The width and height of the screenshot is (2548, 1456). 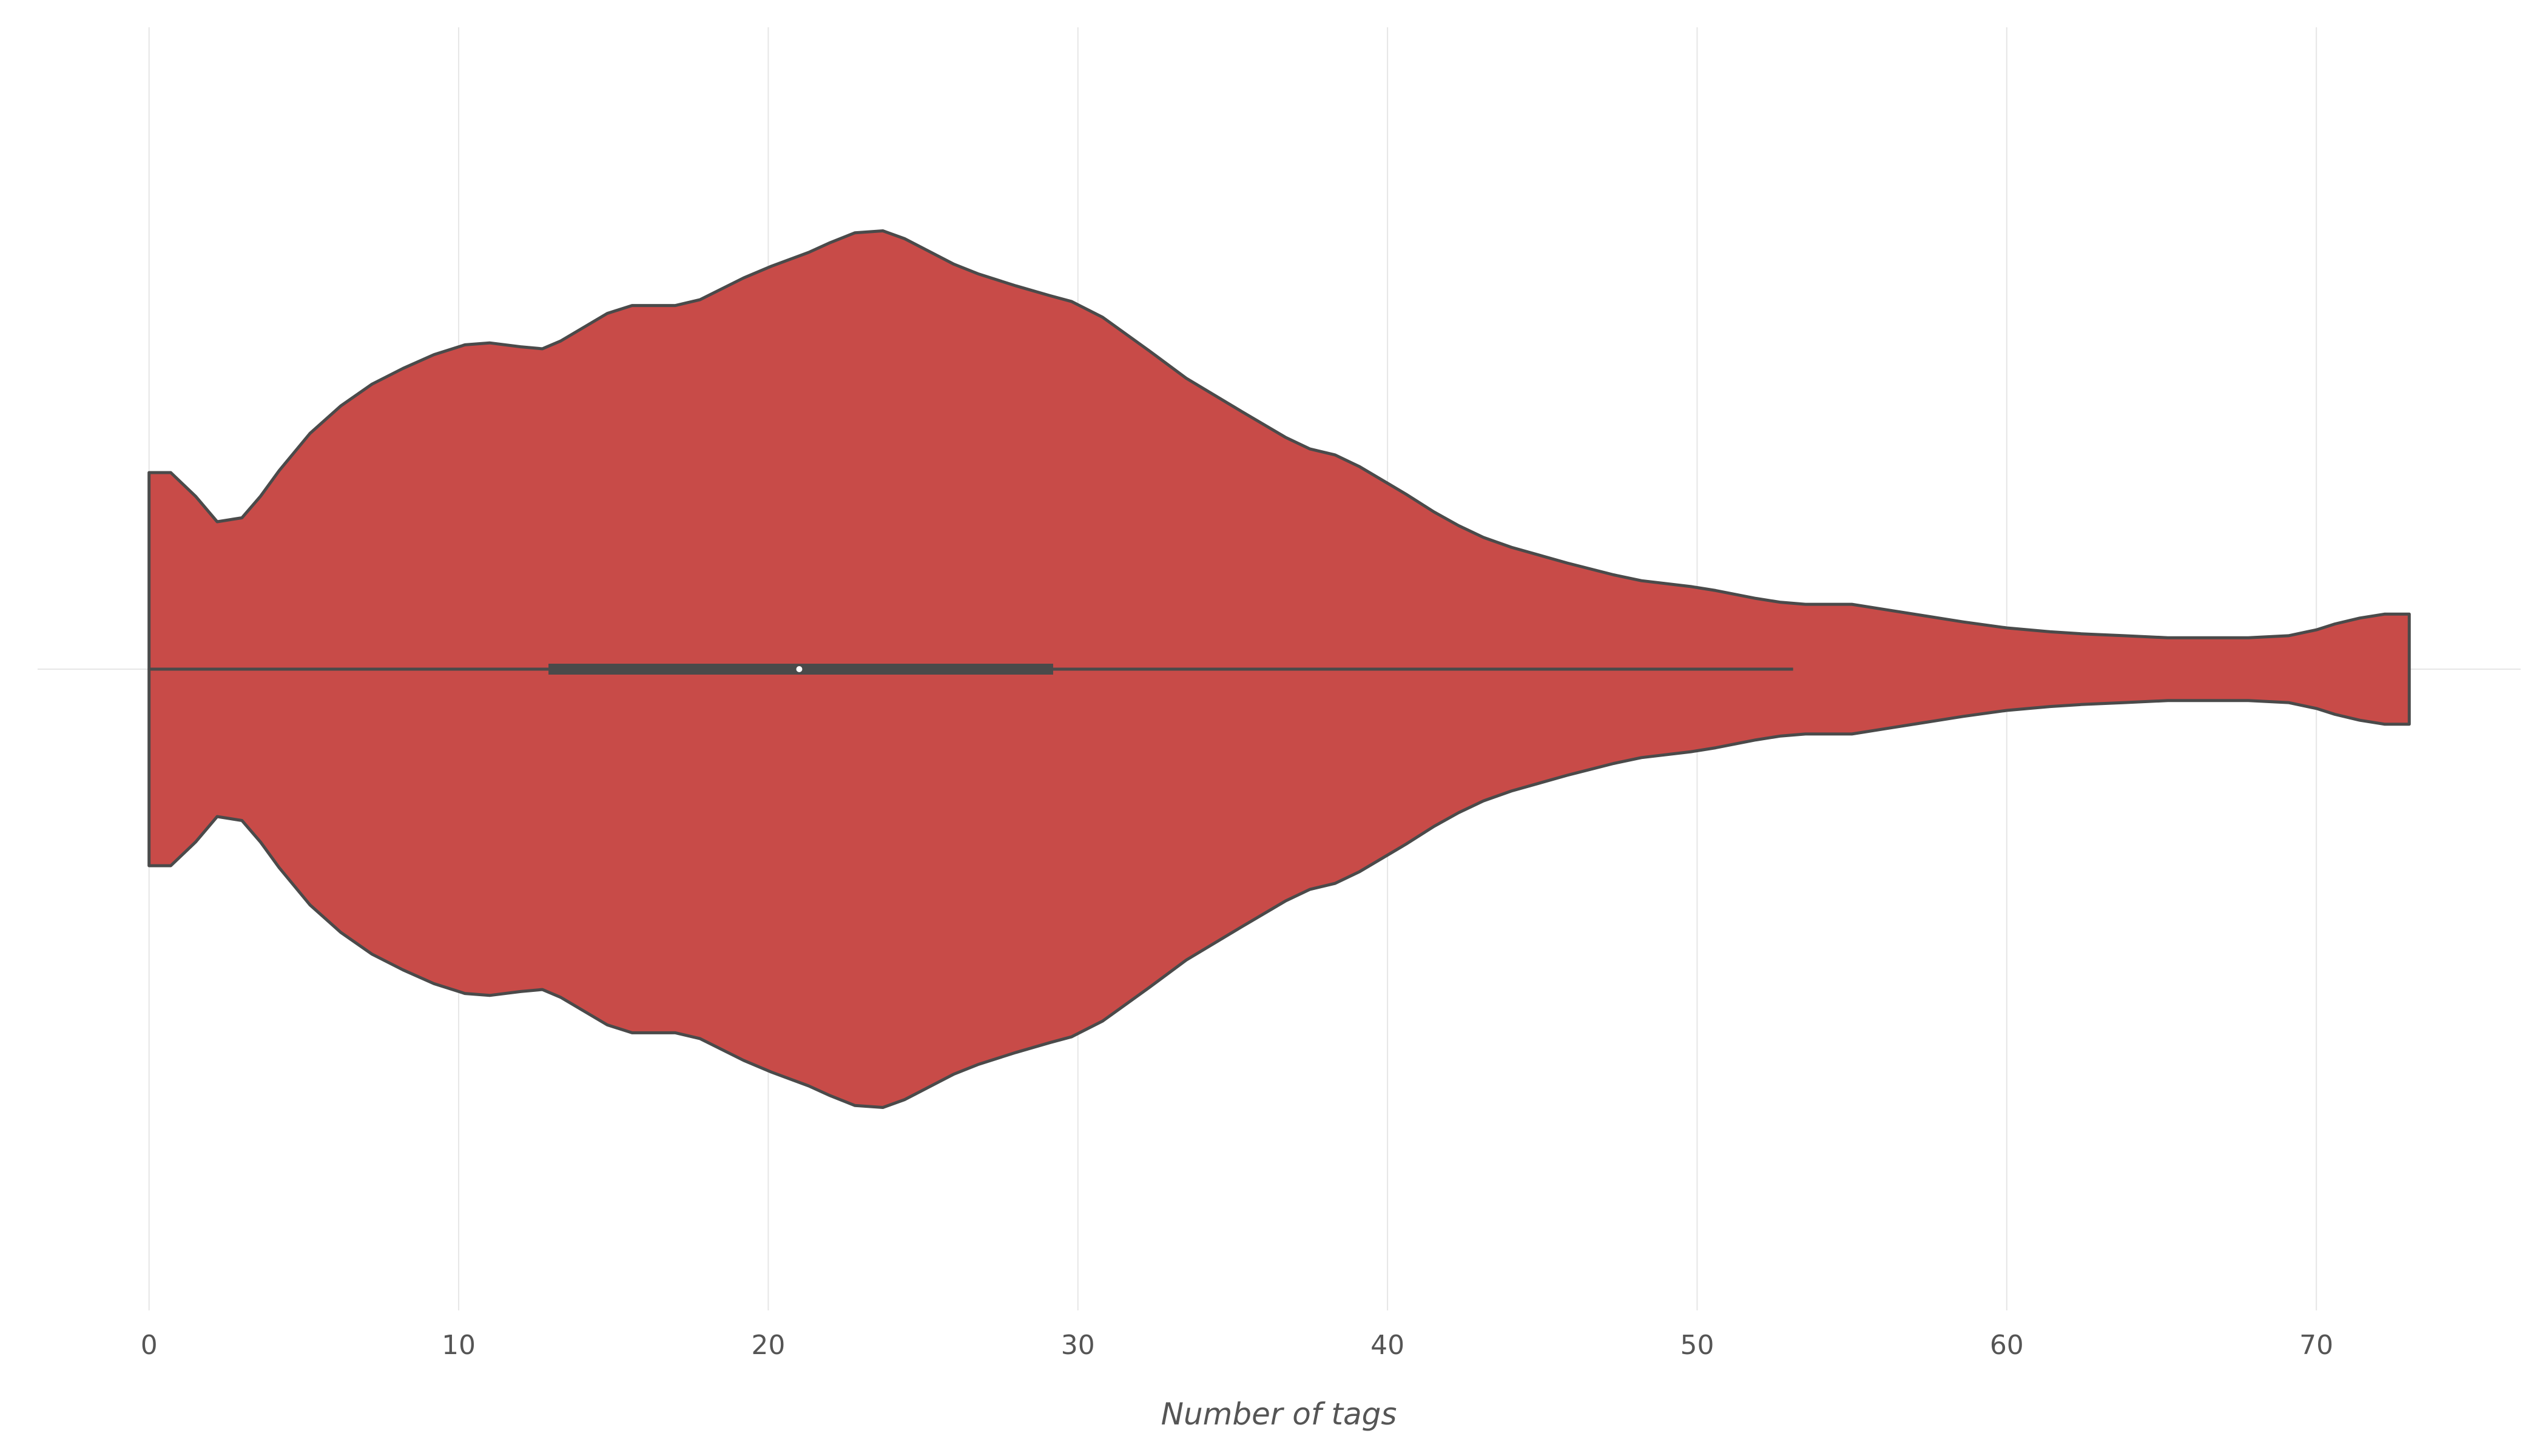 What do you see at coordinates (2316, 1345) in the screenshot?
I see `x-tick-label: 70` at bounding box center [2316, 1345].